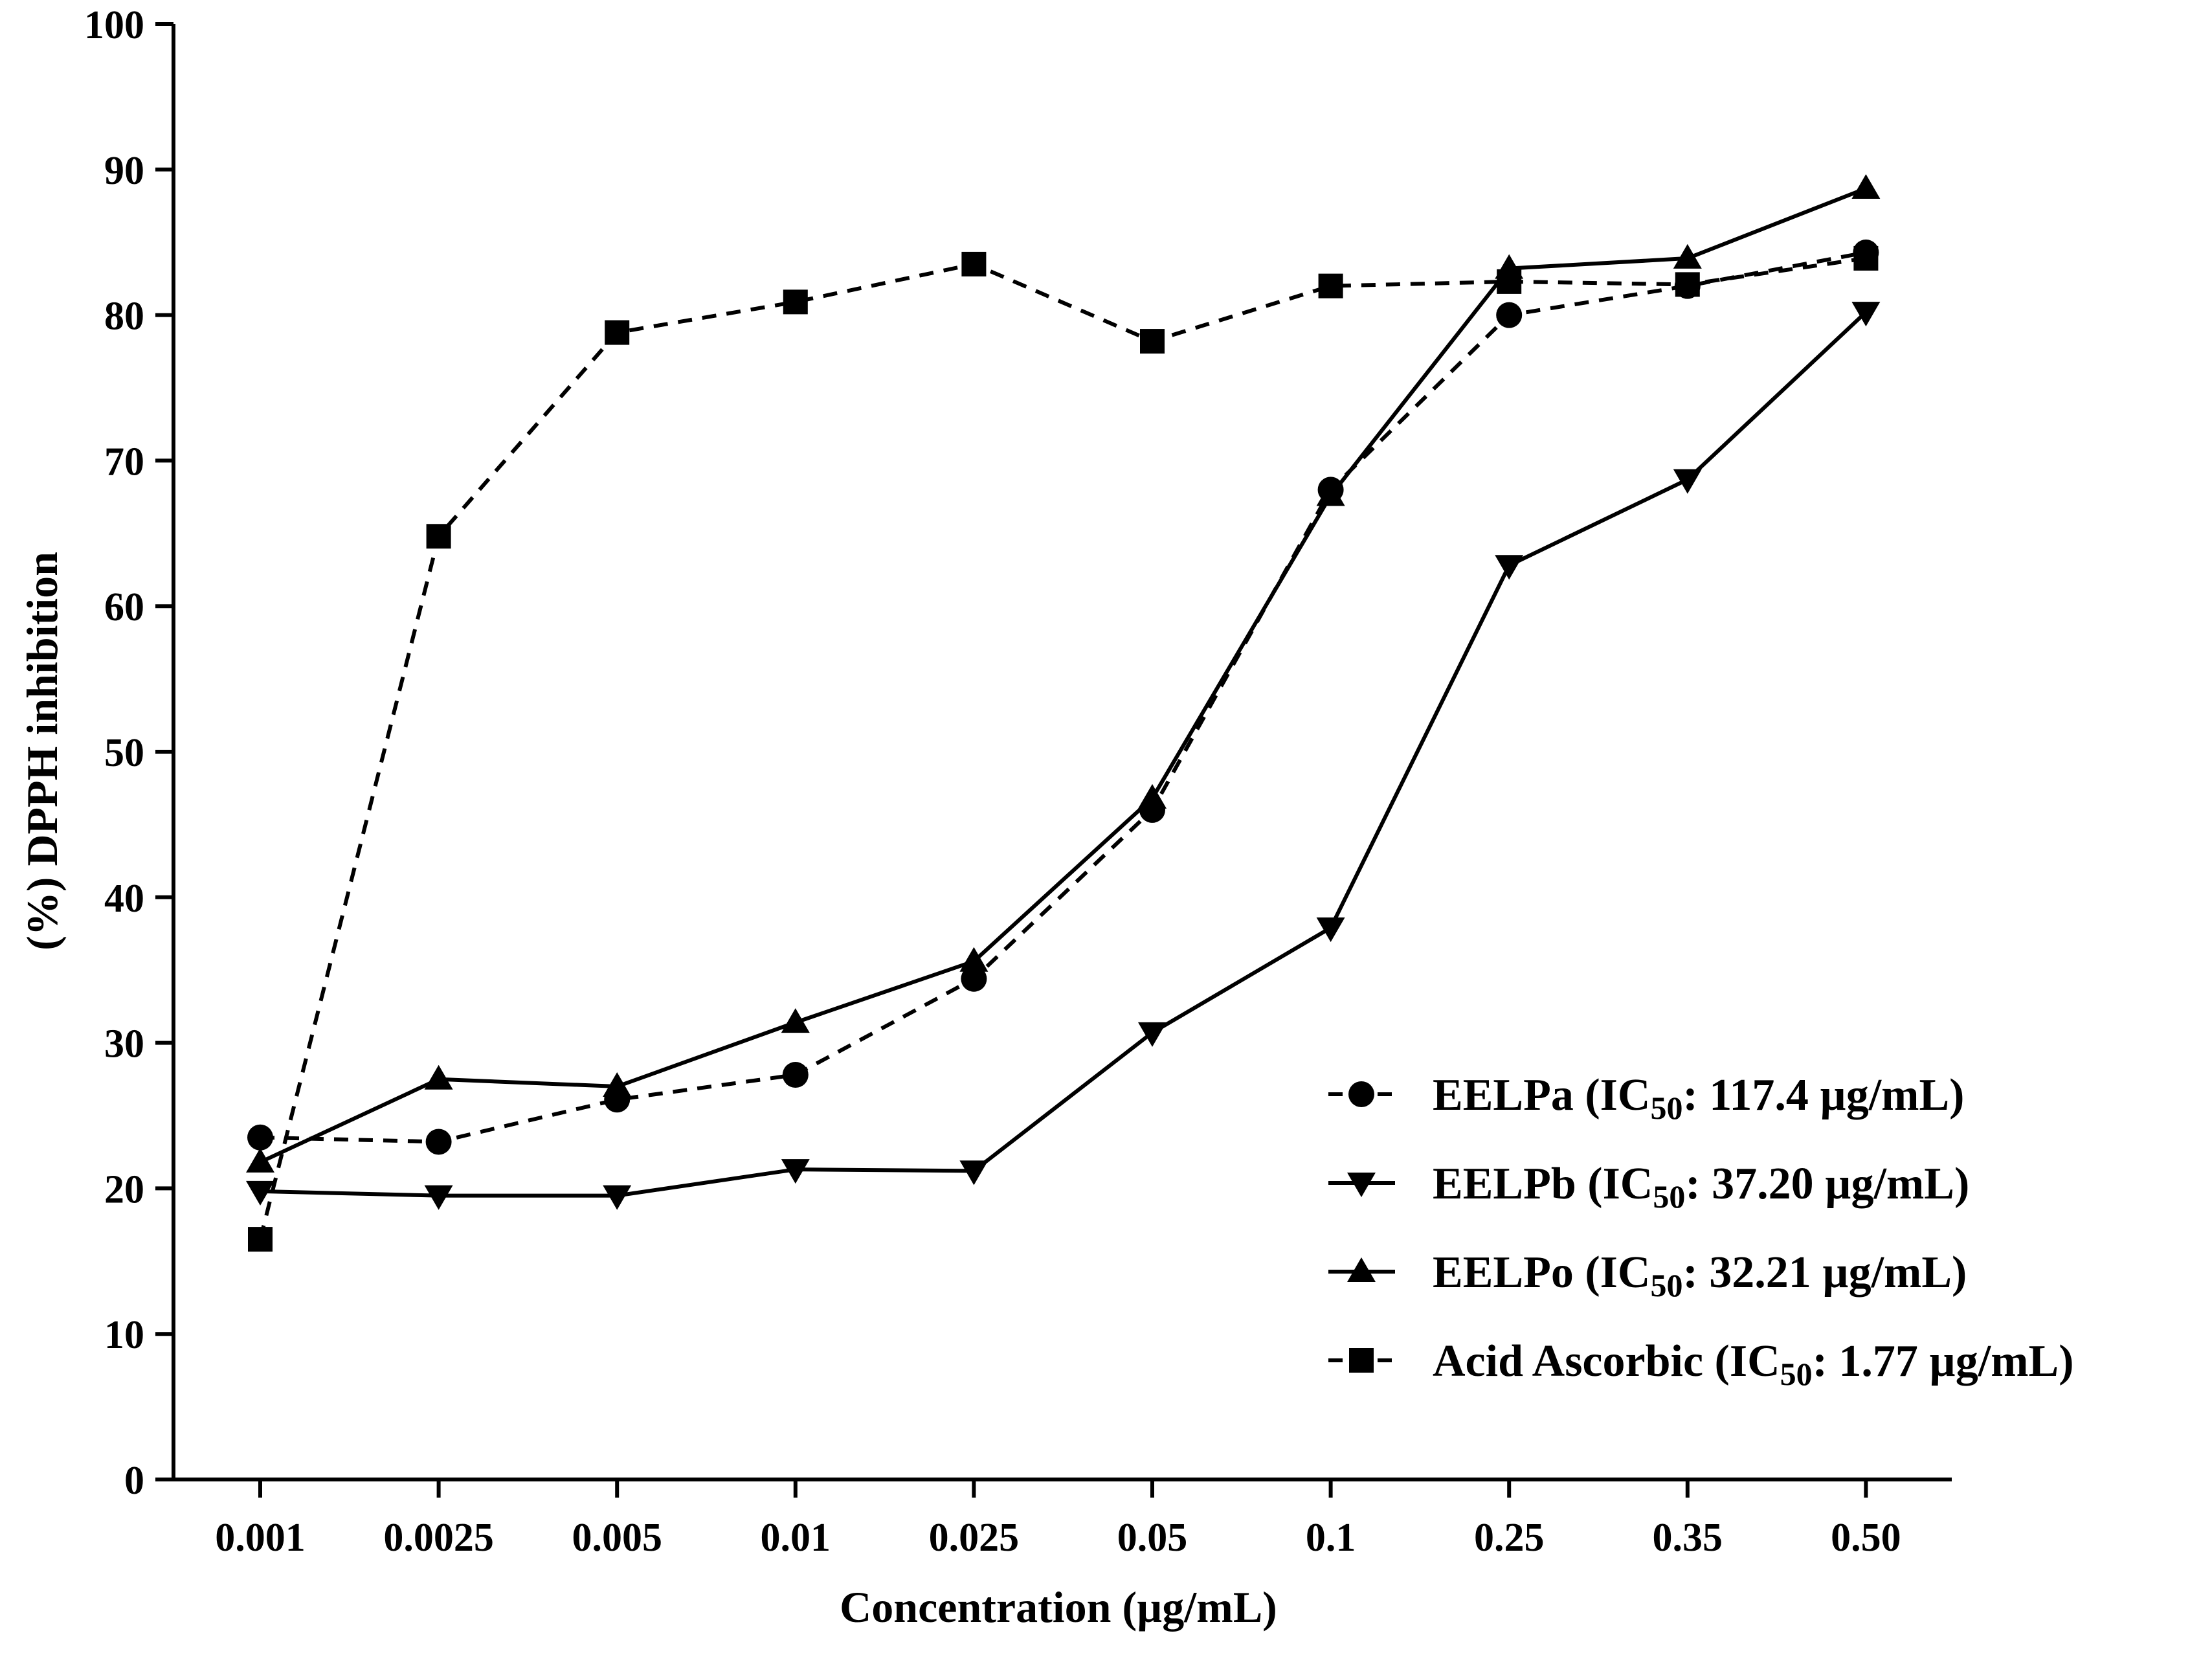 The width and height of the screenshot is (2212, 1653). What do you see at coordinates (114, 25) in the screenshot?
I see `y-tick-label: 100` at bounding box center [114, 25].